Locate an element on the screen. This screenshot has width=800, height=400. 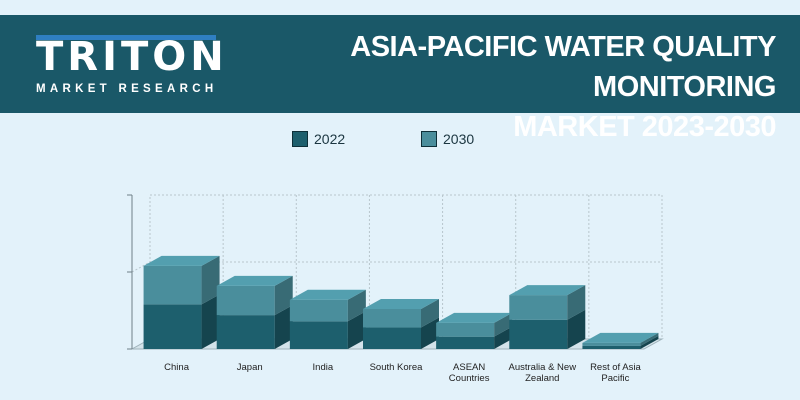
x-tick-label-line: Zealand is located at coordinates (542, 378).